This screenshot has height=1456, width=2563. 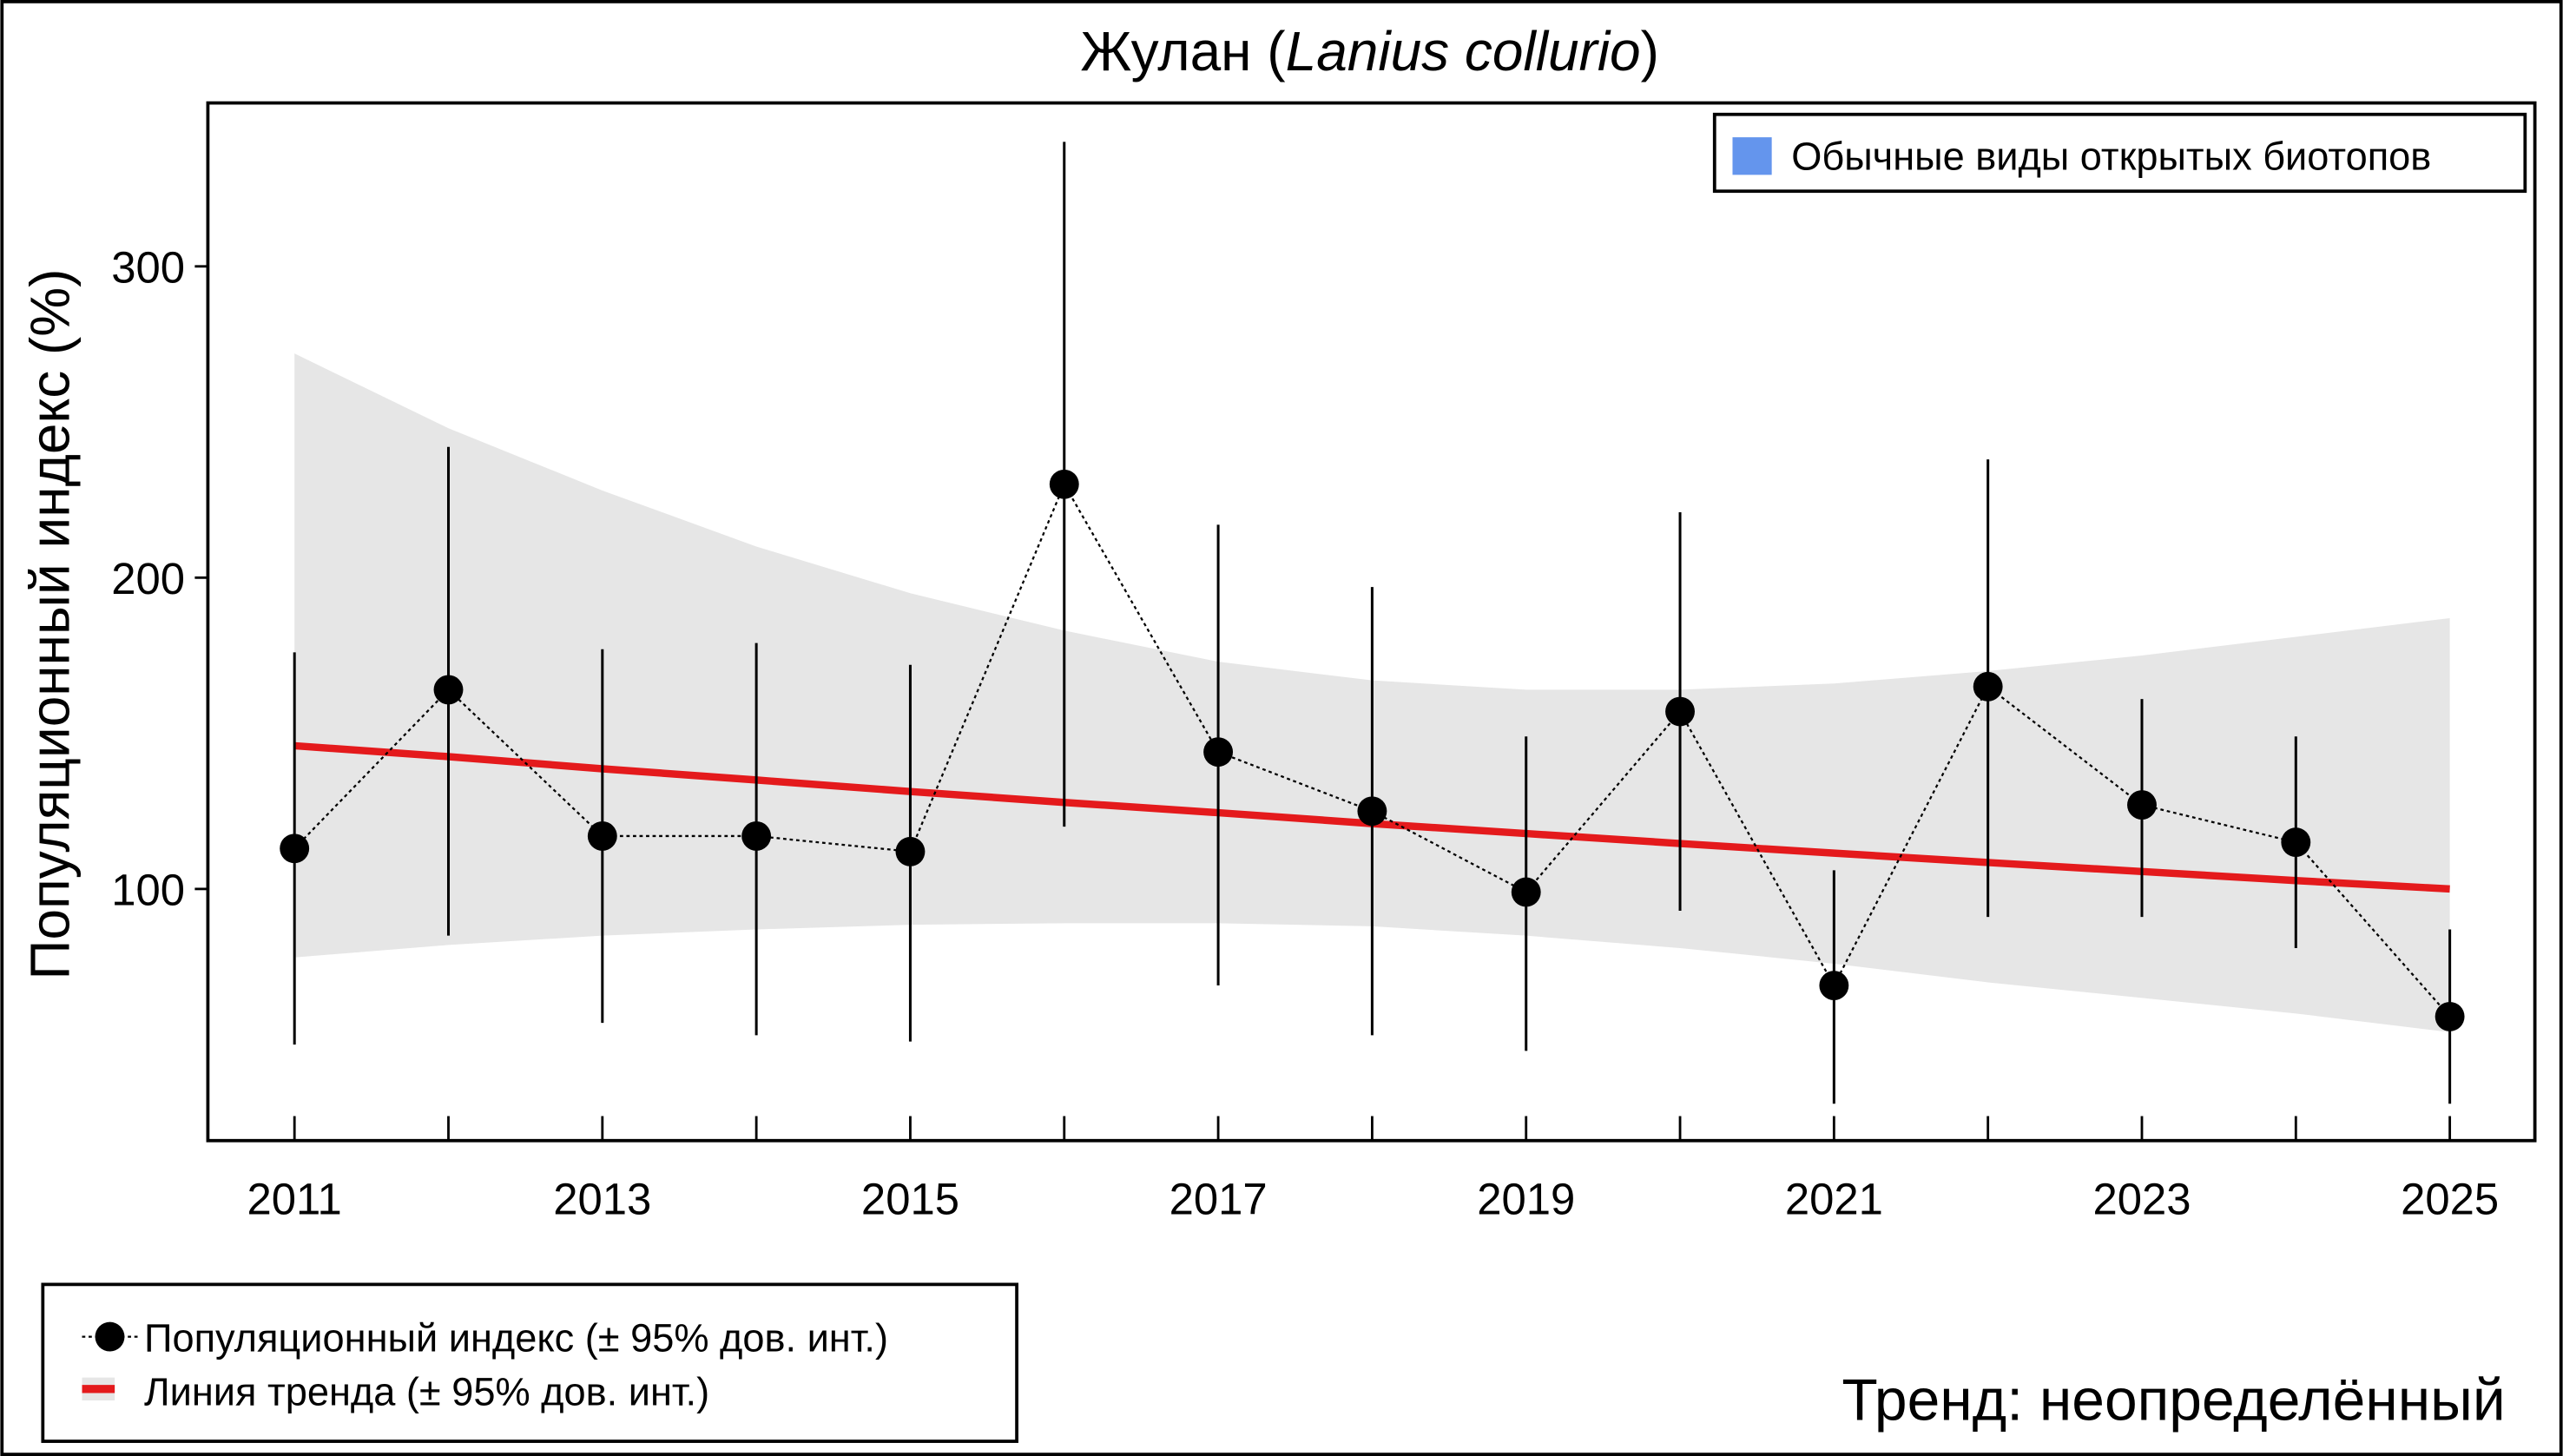 I want to click on x-tick-label-2021: 2021, so click(x=1834, y=1198).